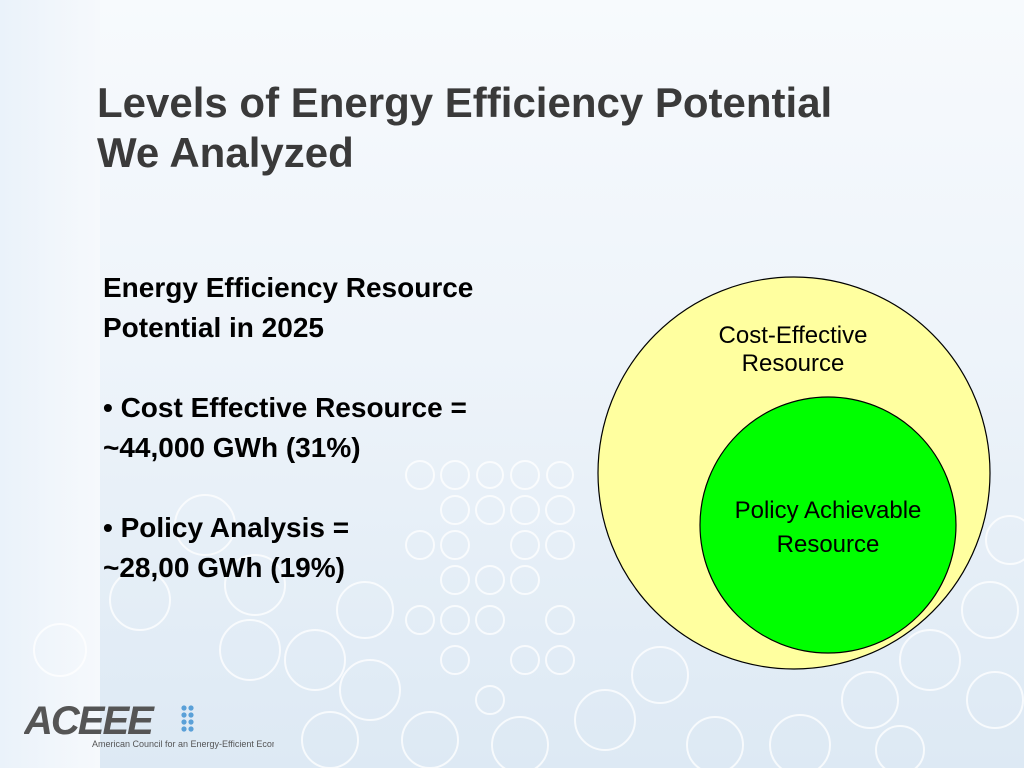  What do you see at coordinates (225, 152) in the screenshot?
I see `title-line-2: We Analyzed` at bounding box center [225, 152].